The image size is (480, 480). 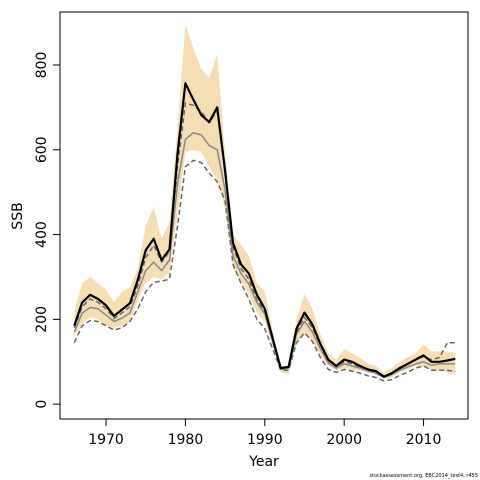 What do you see at coordinates (42, 65) in the screenshot?
I see `y-tick-label: 800` at bounding box center [42, 65].